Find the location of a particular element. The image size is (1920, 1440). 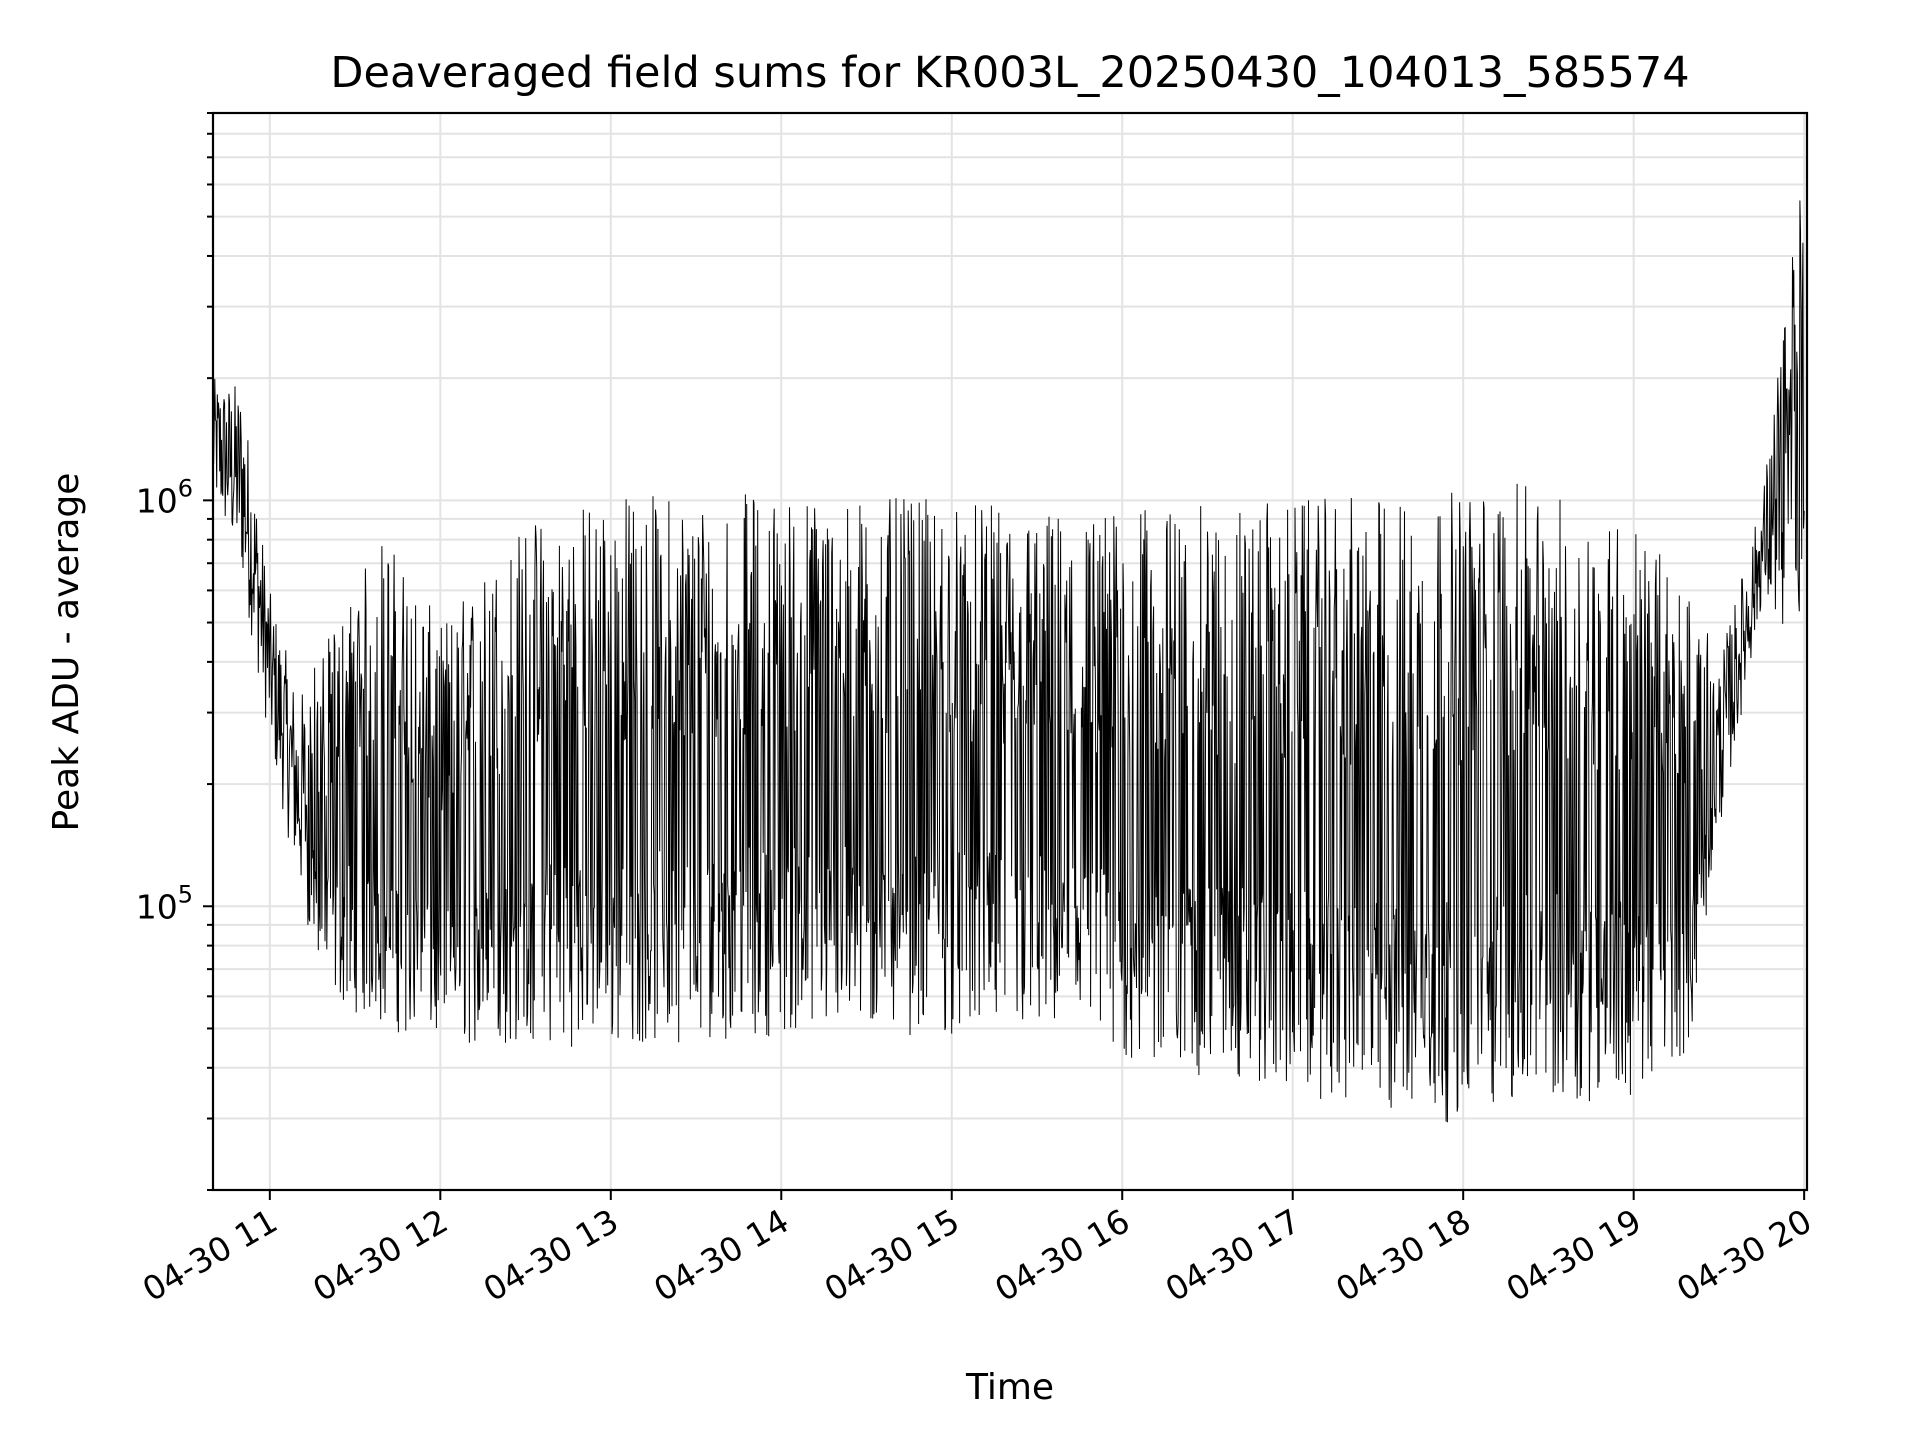

y-tick-label: 10⁶ is located at coordinates (164, 497).